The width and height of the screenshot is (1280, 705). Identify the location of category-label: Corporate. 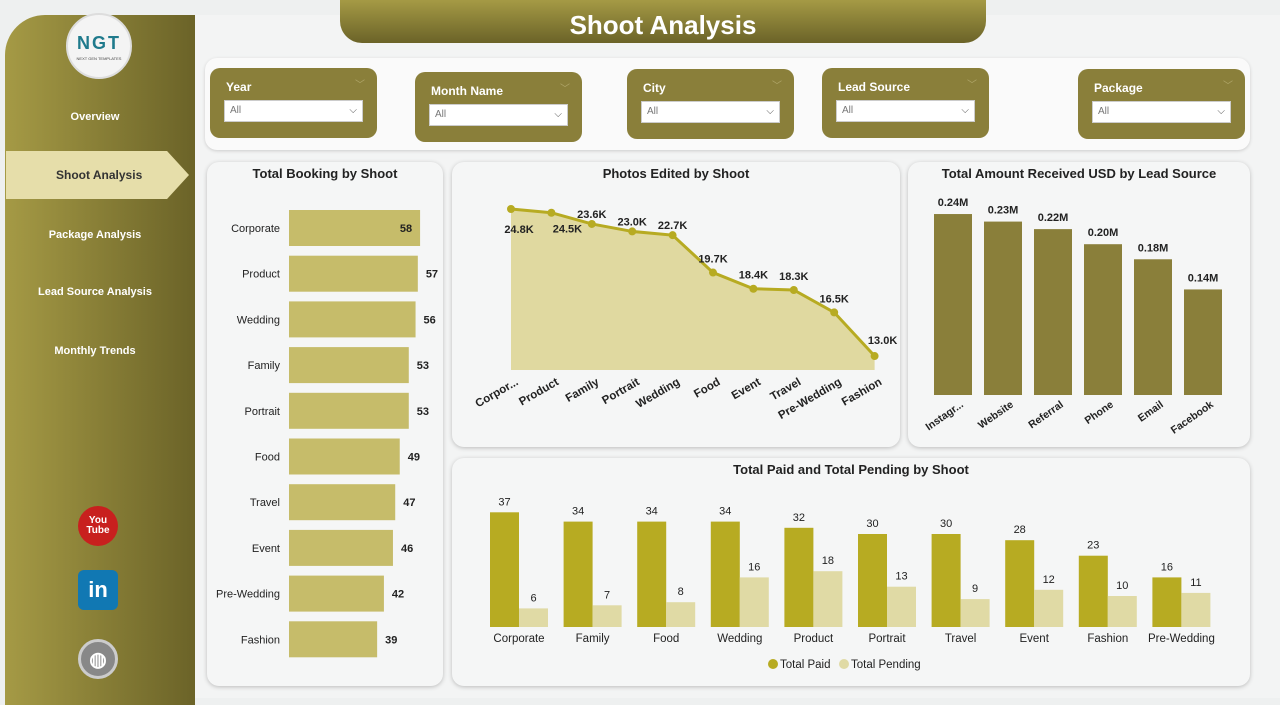
(255, 229).